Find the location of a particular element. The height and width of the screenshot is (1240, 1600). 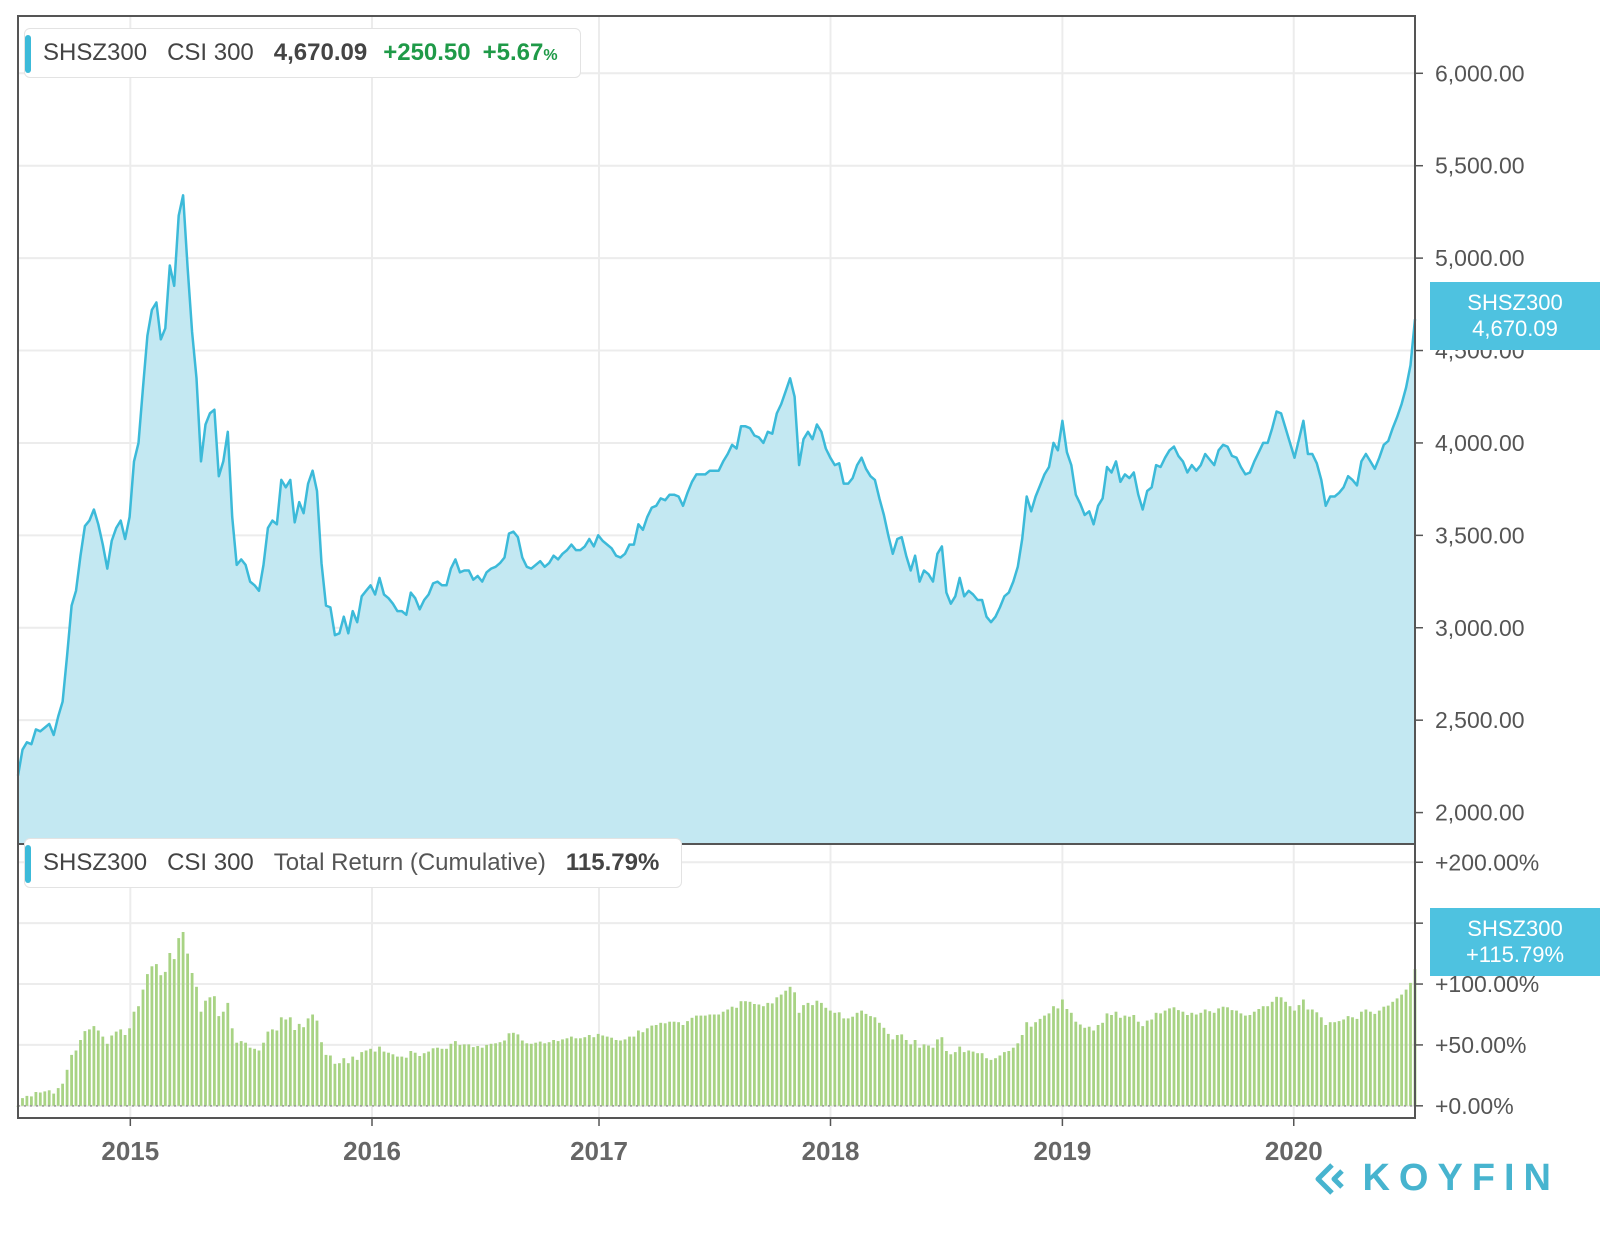

koyfin-logo: KOYFIN is located at coordinates (1436, 1178).